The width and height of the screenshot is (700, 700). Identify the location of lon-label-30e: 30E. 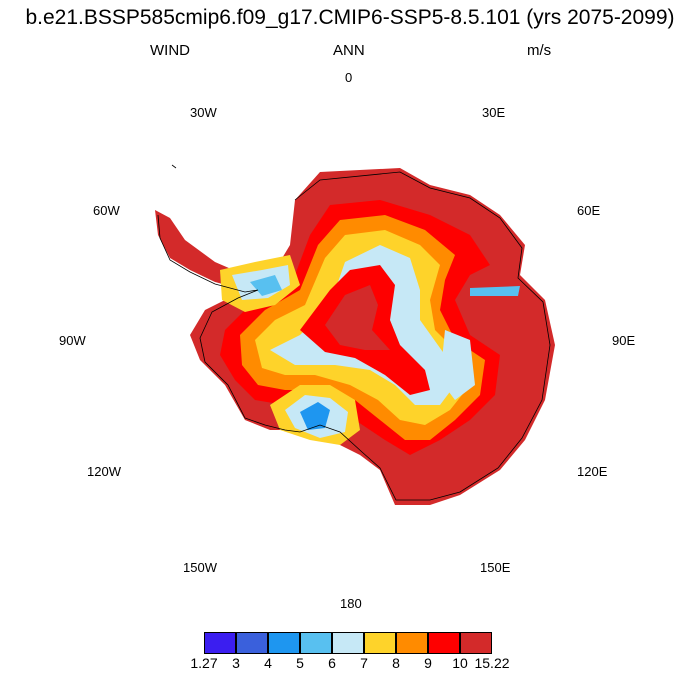
(494, 112).